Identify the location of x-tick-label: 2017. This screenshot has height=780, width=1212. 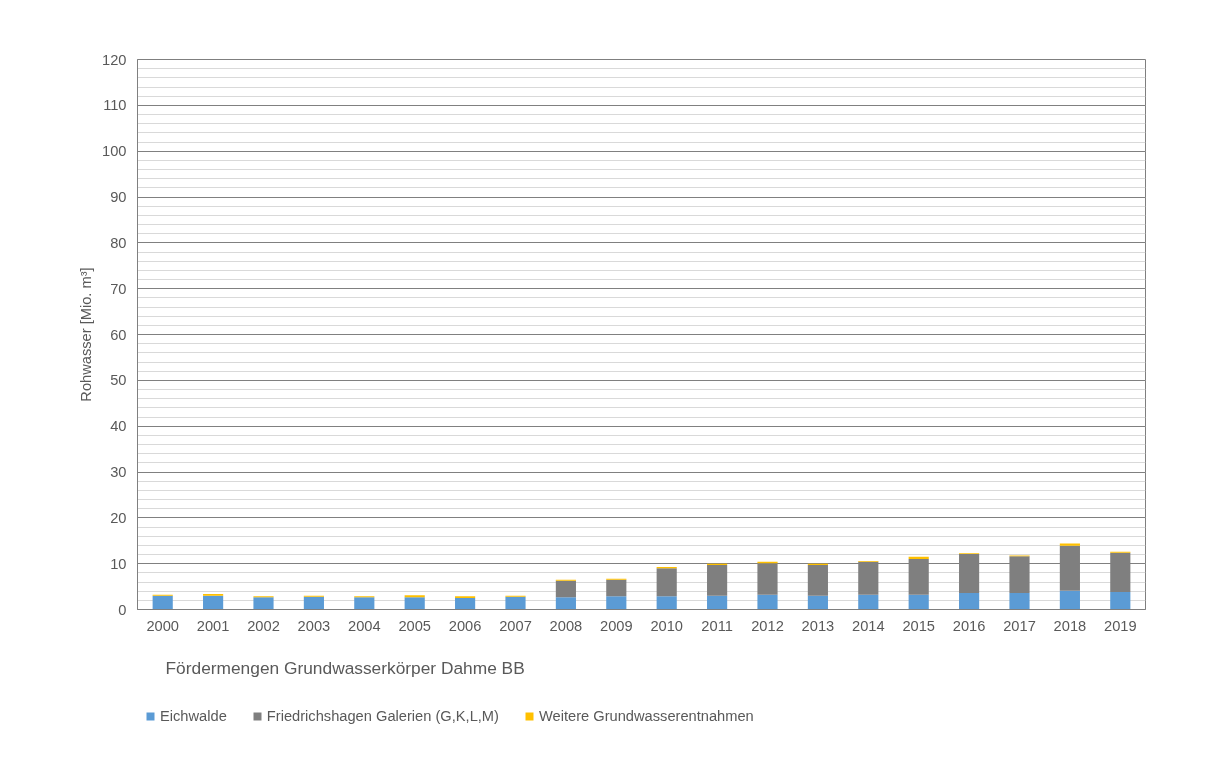
(1019, 625).